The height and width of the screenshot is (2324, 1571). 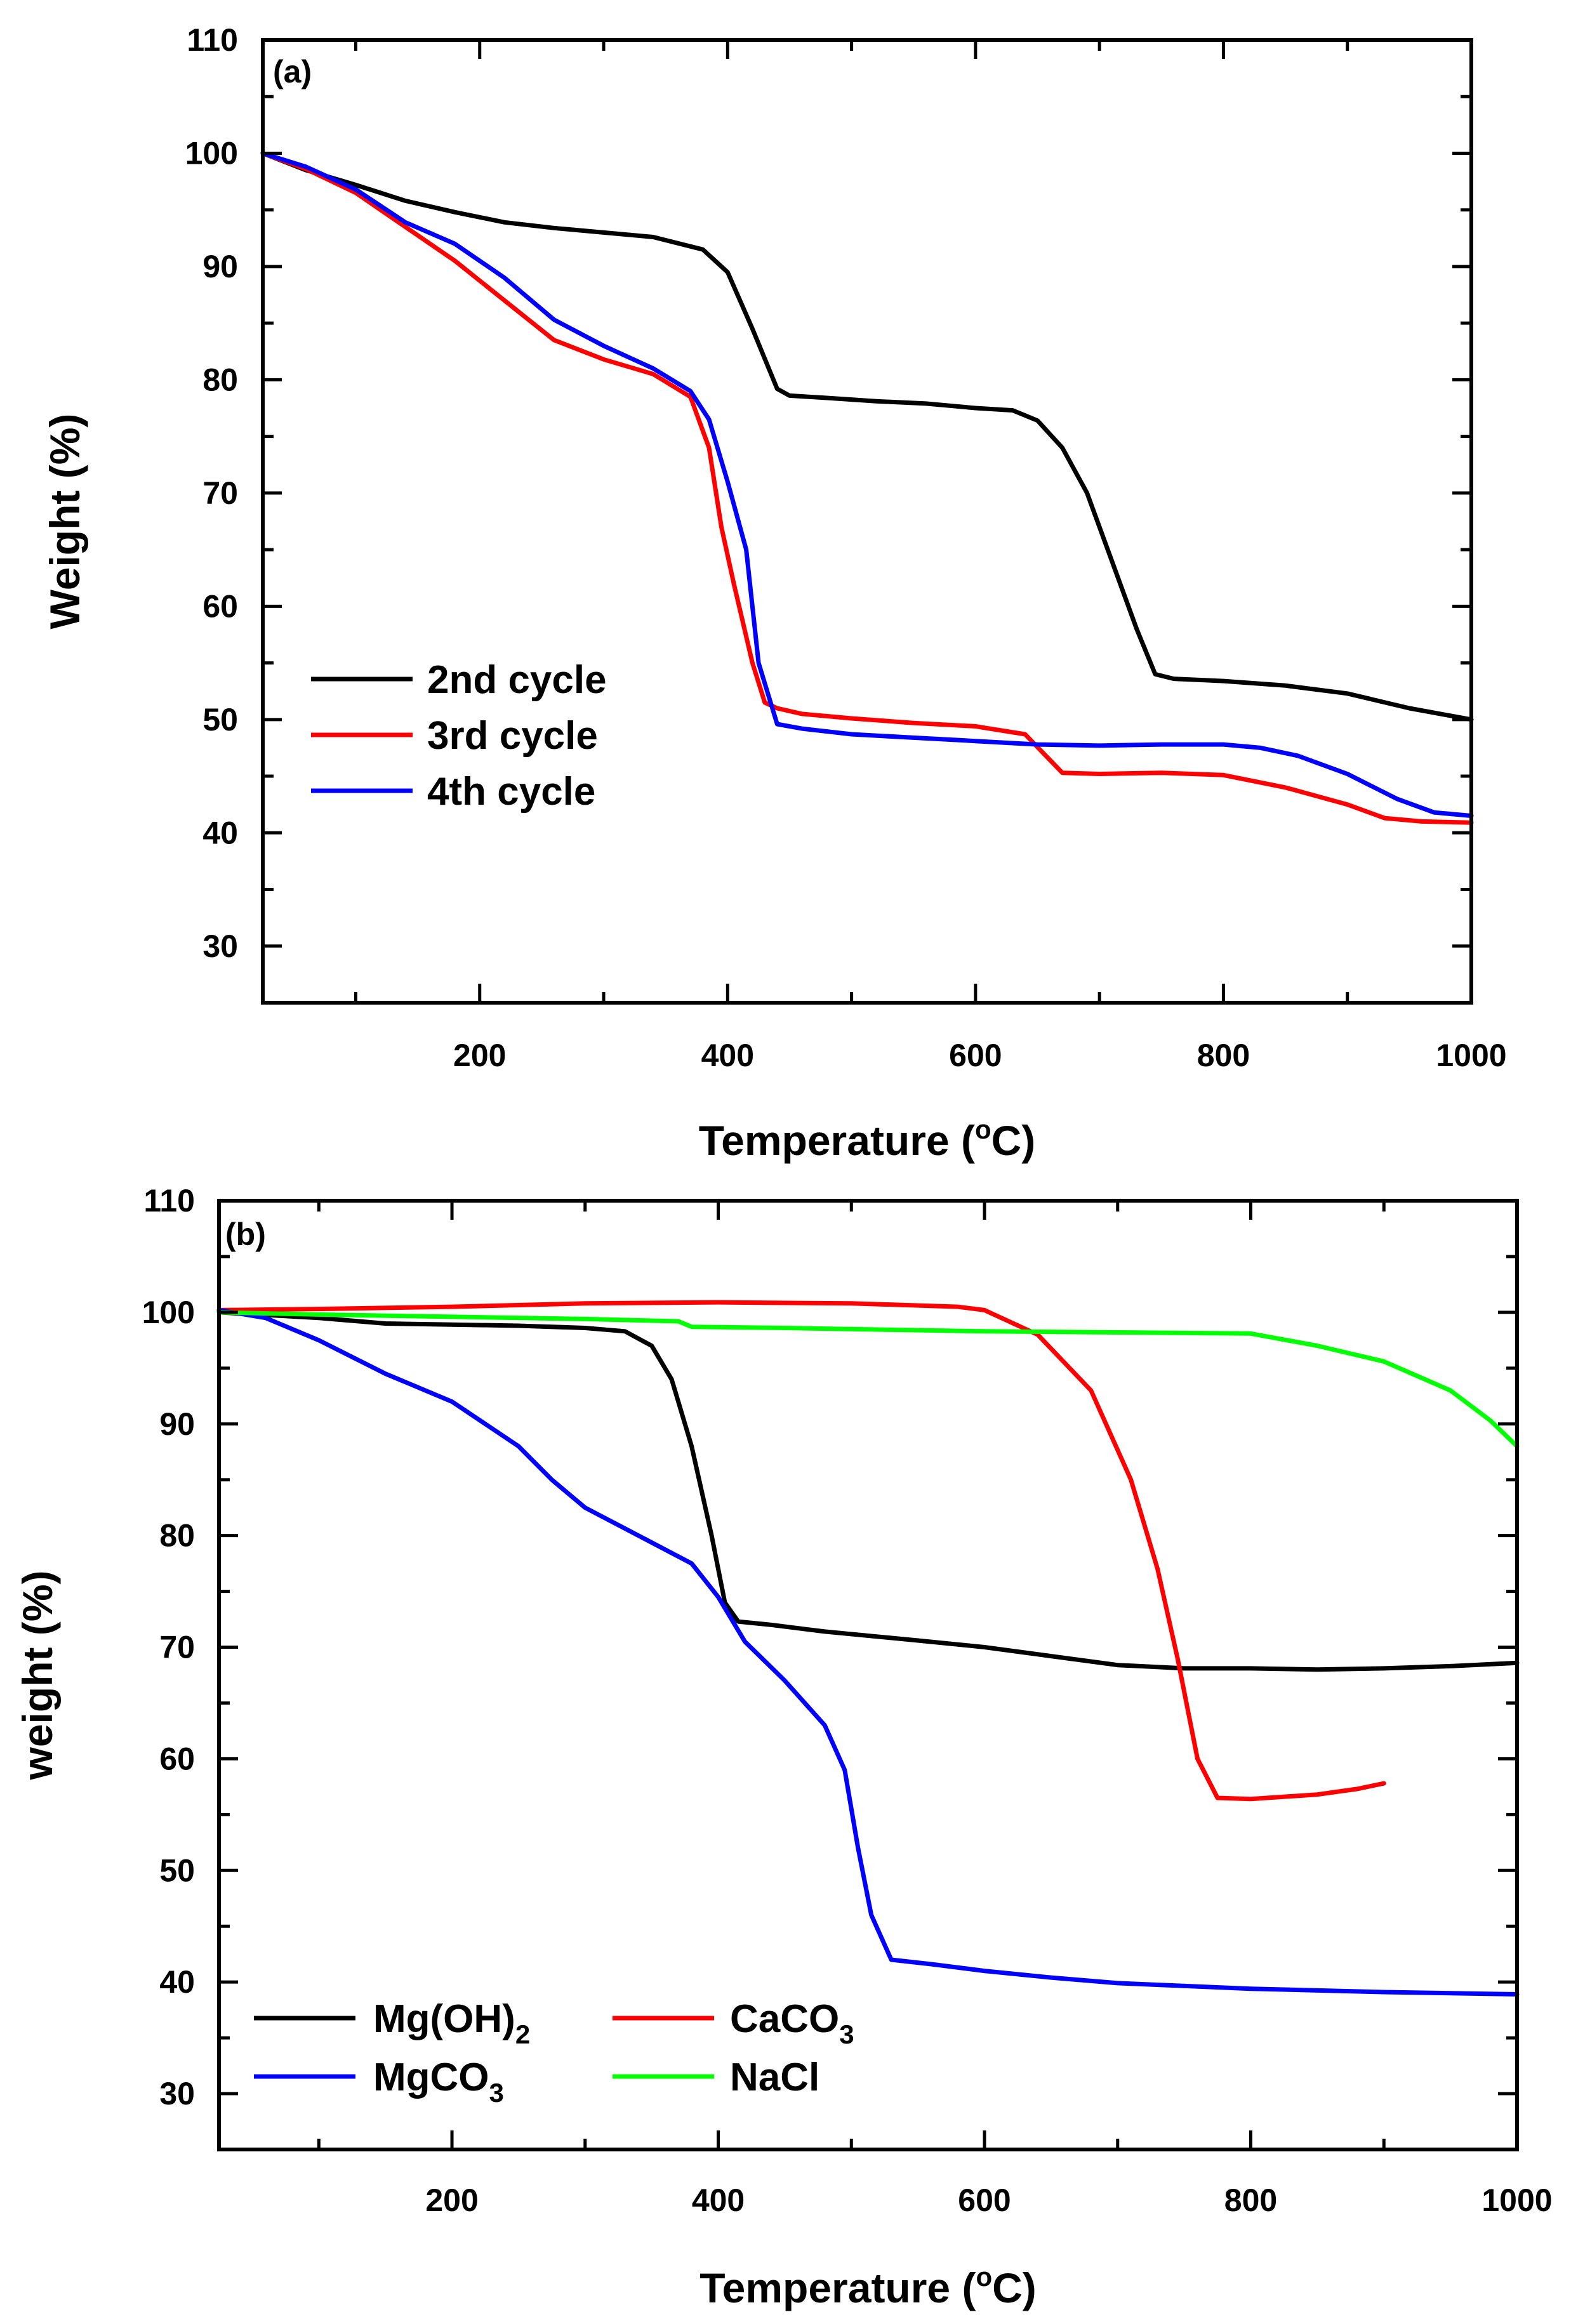 What do you see at coordinates (444, 2019) in the screenshot?
I see `legend-label-main: Mg(OH)` at bounding box center [444, 2019].